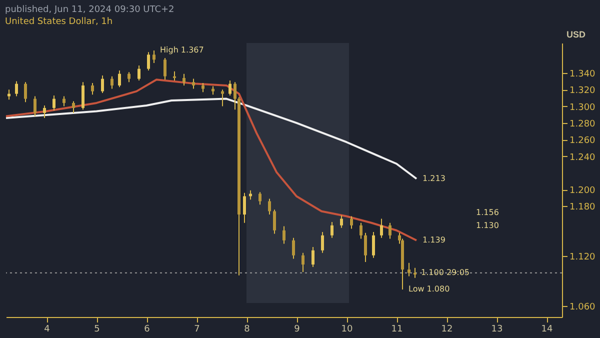 This screenshot has height=338, width=600. What do you see at coordinates (583, 124) in the screenshot?
I see `y-tick-label: 1.280` at bounding box center [583, 124].